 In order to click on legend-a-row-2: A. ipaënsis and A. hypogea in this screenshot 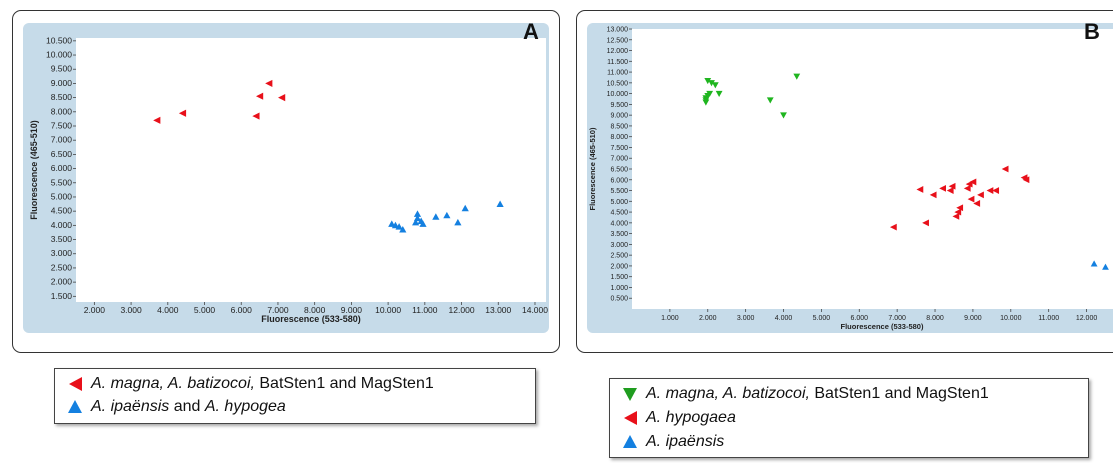, I will do `click(176, 407)`.